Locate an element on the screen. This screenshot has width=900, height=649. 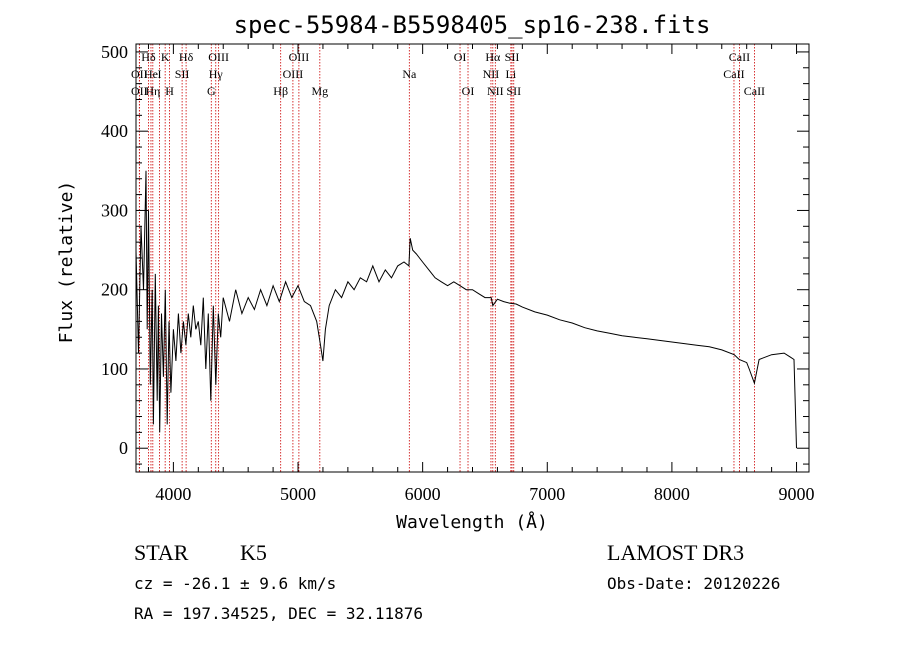
survey-name: LAMOST DR3 is located at coordinates (675, 552).